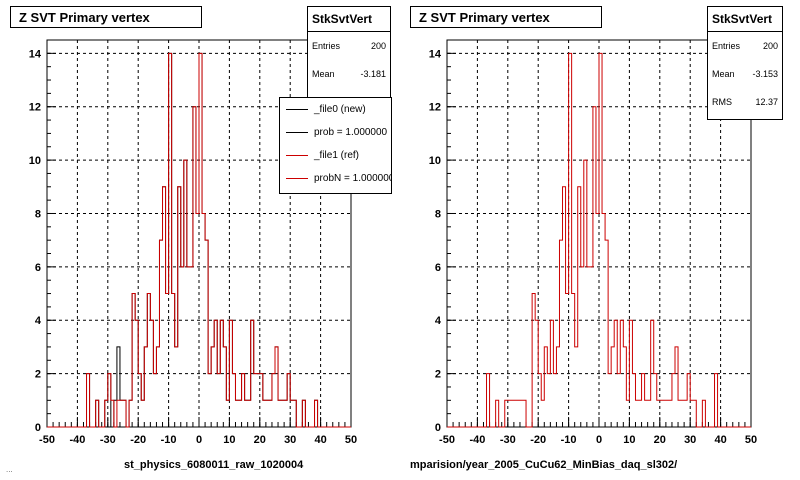  I want to click on left-y-tick-label: 6, so click(38, 268).